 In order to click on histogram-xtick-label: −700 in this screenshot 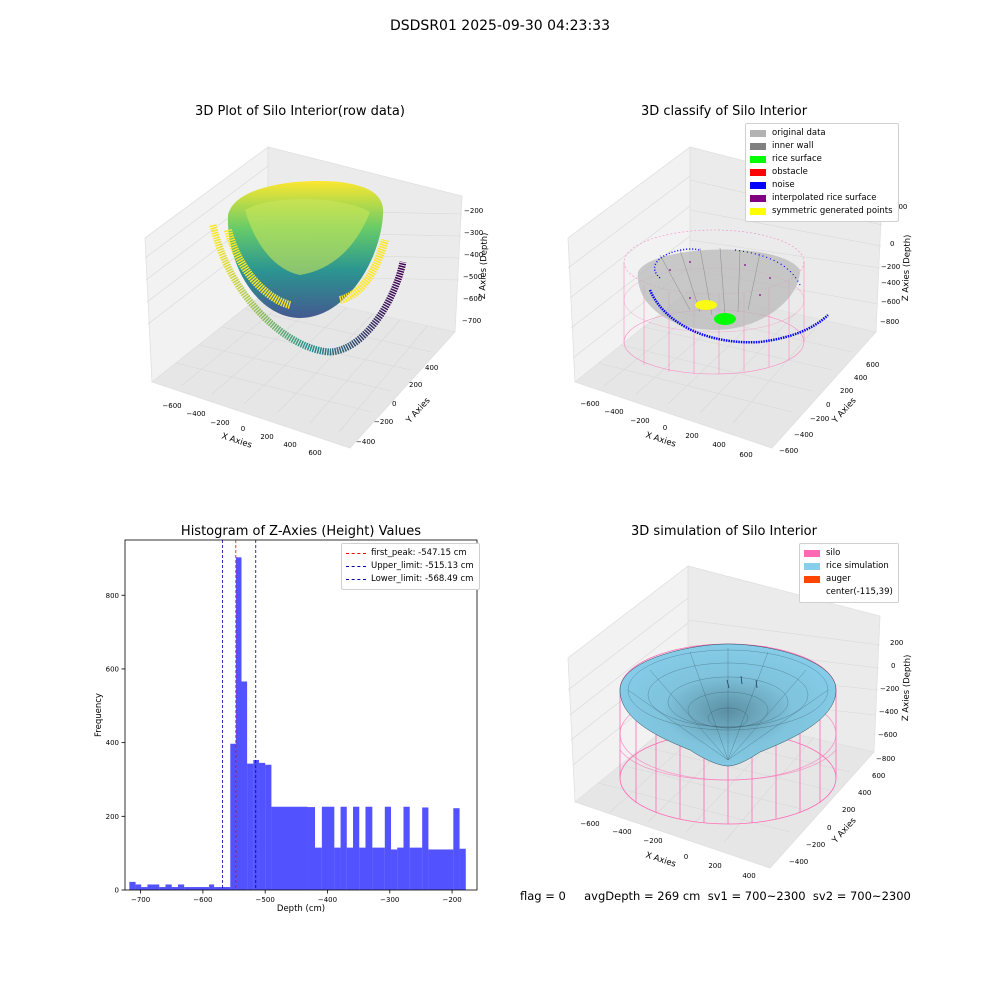, I will do `click(140, 900)`.